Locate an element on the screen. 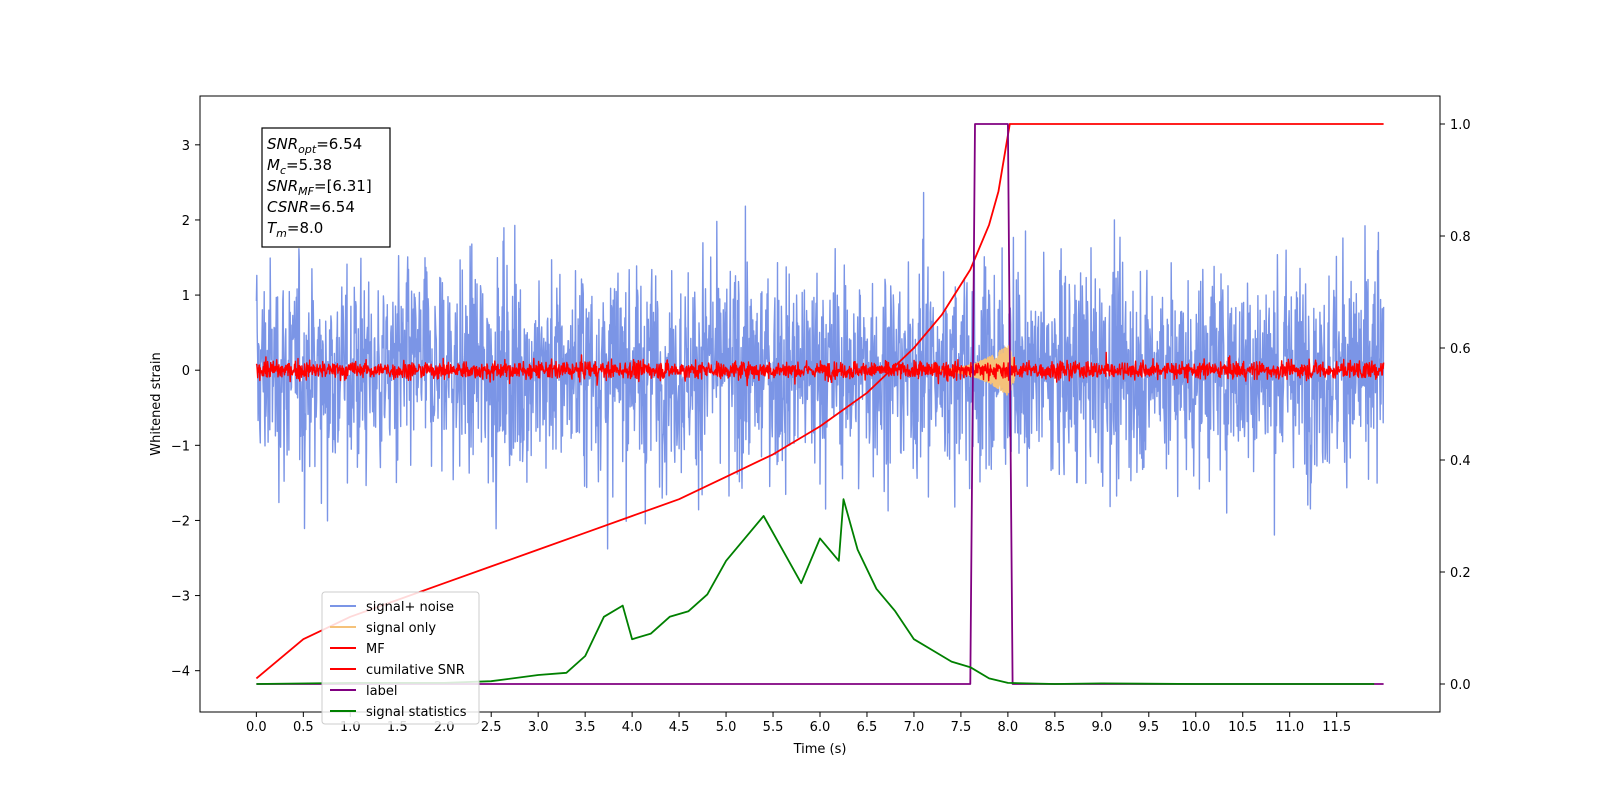  y-tick-label: 2 is located at coordinates (186, 221).